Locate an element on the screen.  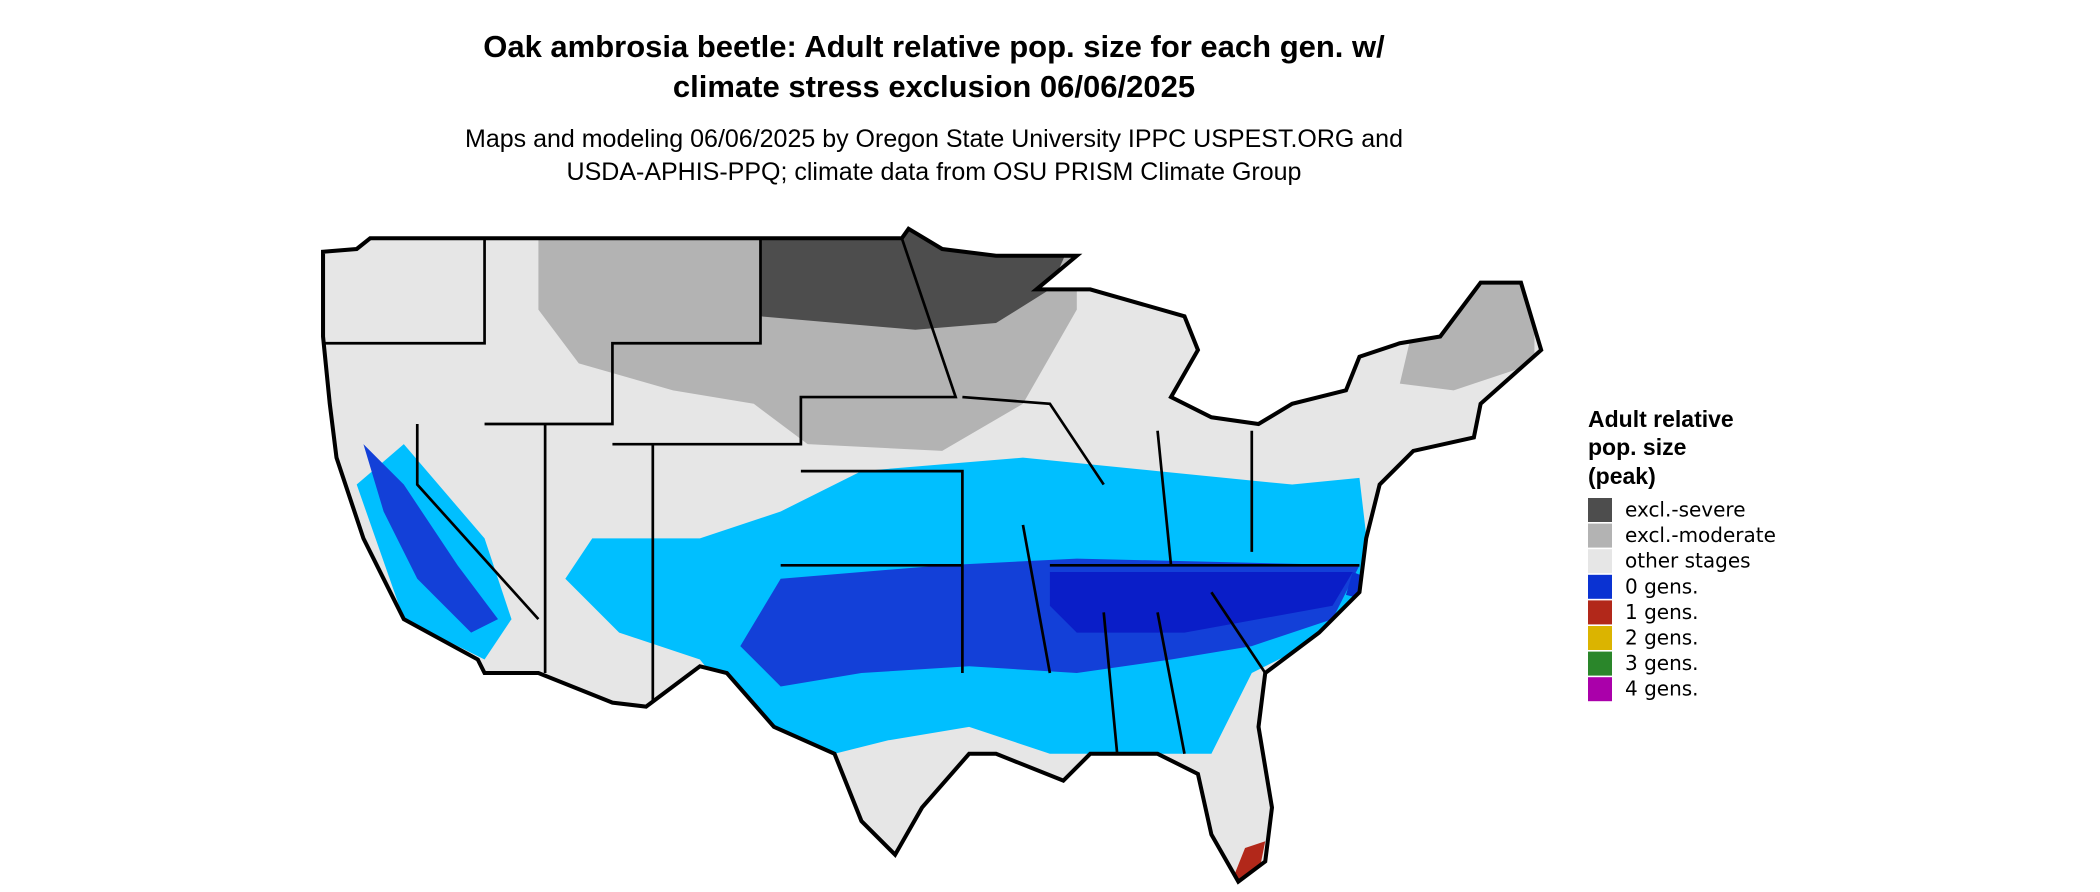
title: climate stress exclusion 06/06/2025 is located at coordinates (934, 86).